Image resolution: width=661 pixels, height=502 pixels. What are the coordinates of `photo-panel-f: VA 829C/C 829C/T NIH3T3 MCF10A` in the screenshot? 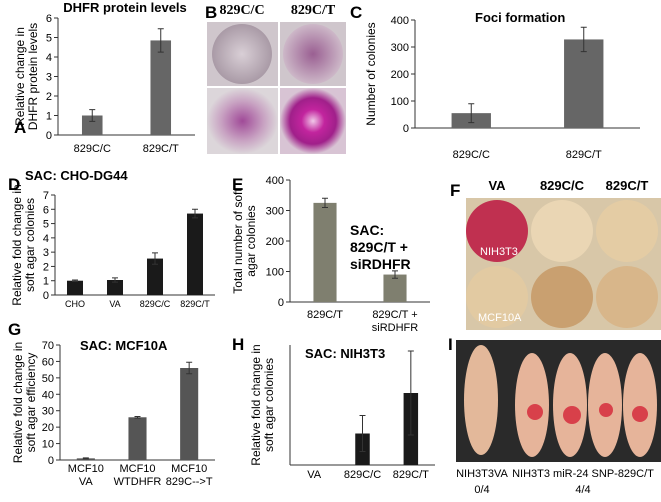 It's located at (563, 254).